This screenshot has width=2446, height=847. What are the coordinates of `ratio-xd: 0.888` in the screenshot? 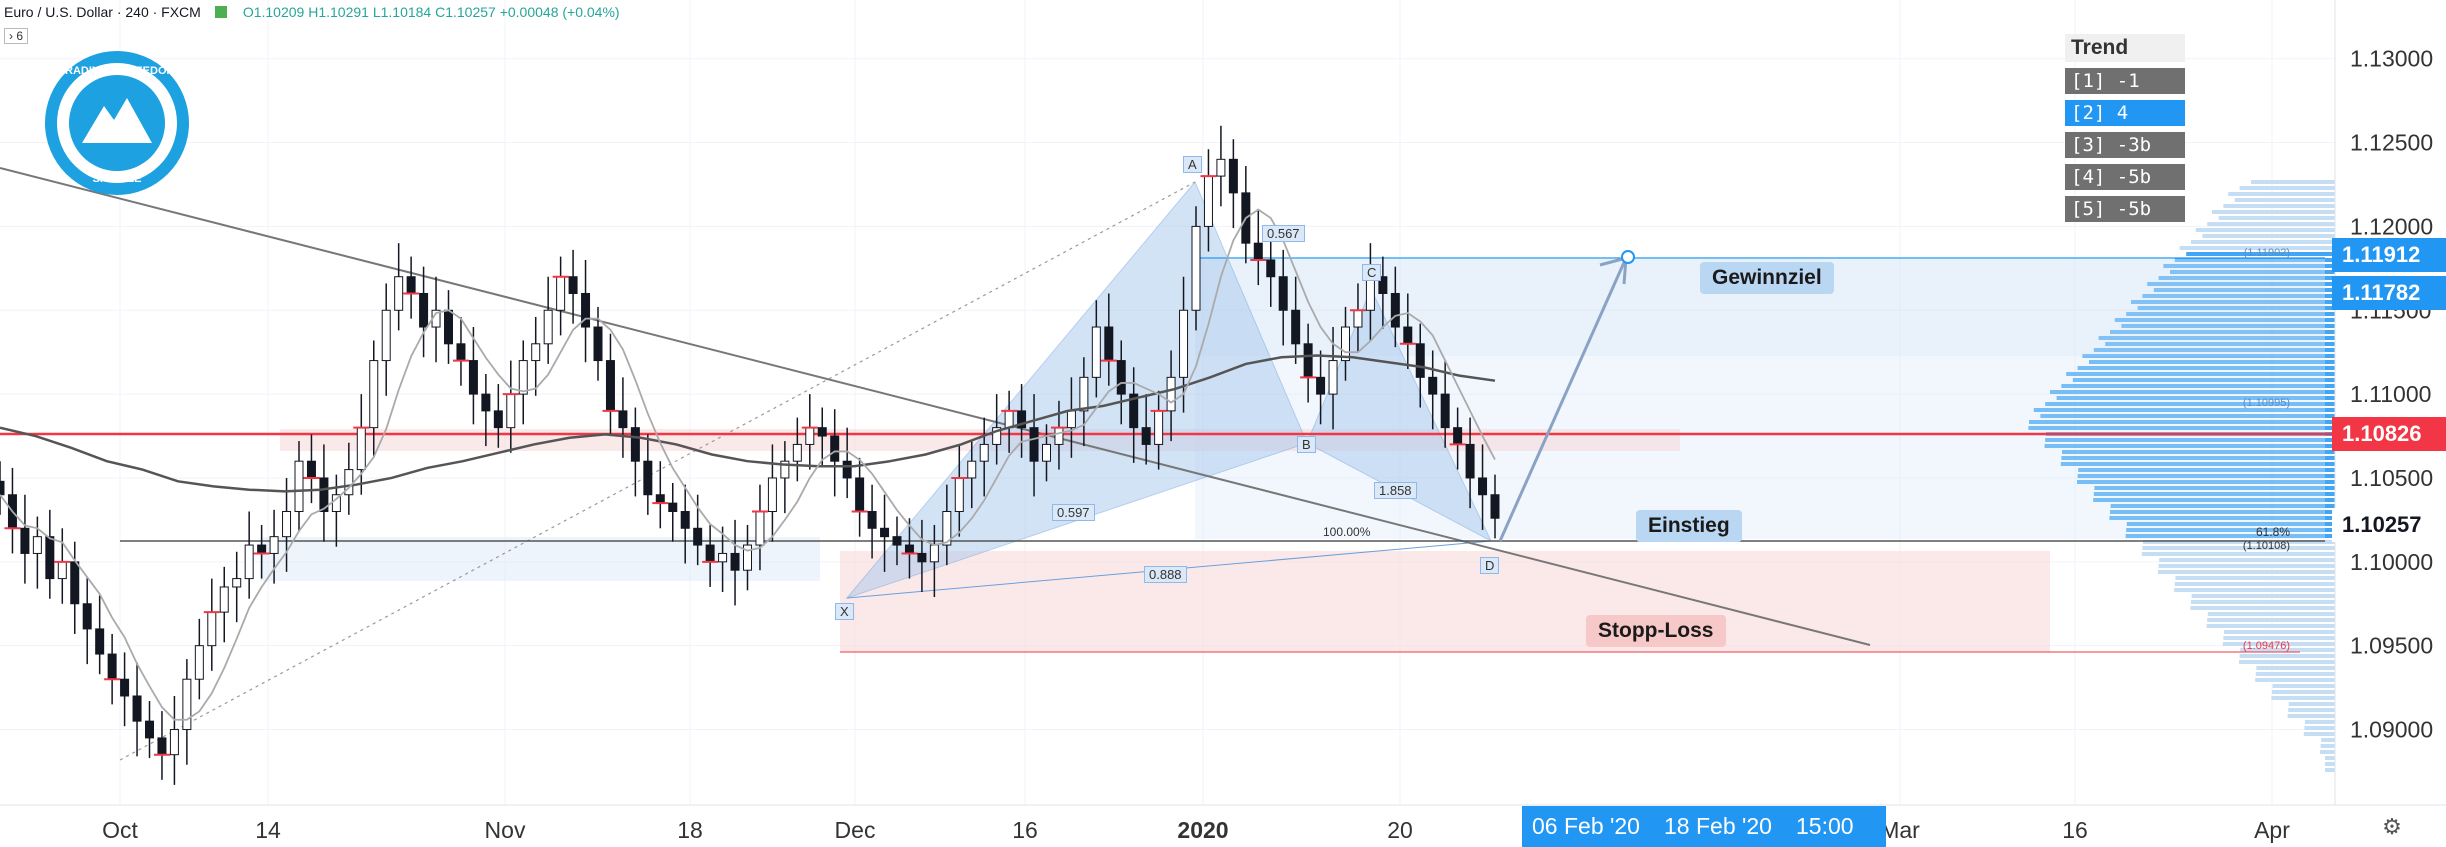 It's located at (1165, 574).